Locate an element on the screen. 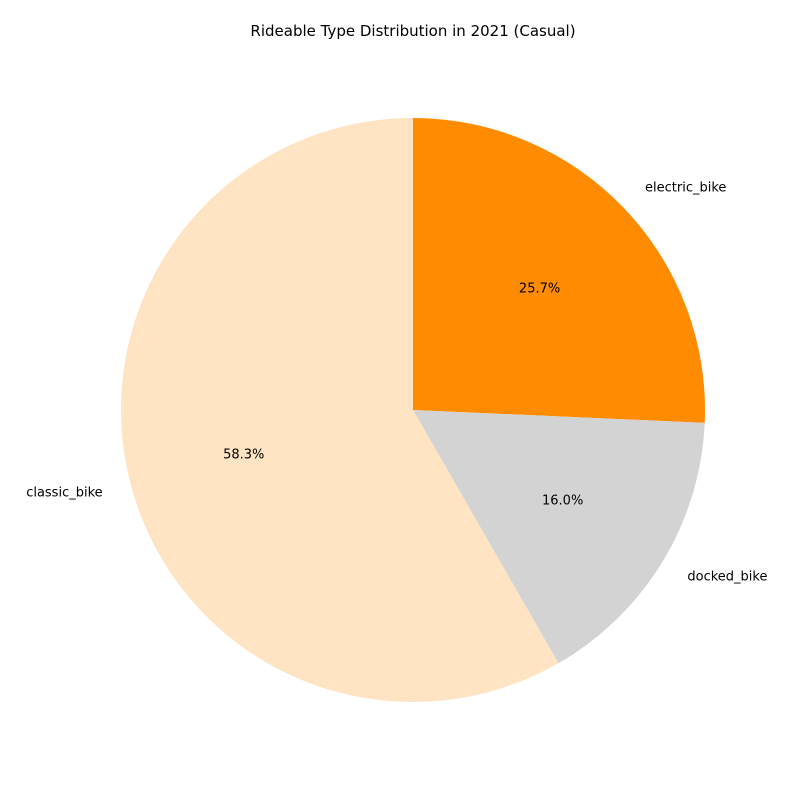 The image size is (800, 800). pie-slice-docked-bike is located at coordinates (559, 537).